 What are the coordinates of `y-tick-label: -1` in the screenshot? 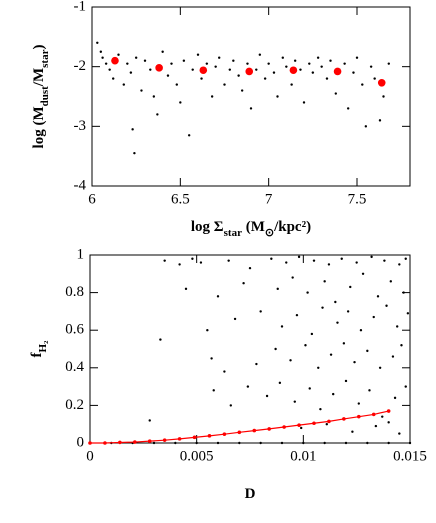 It's located at (80, 7).